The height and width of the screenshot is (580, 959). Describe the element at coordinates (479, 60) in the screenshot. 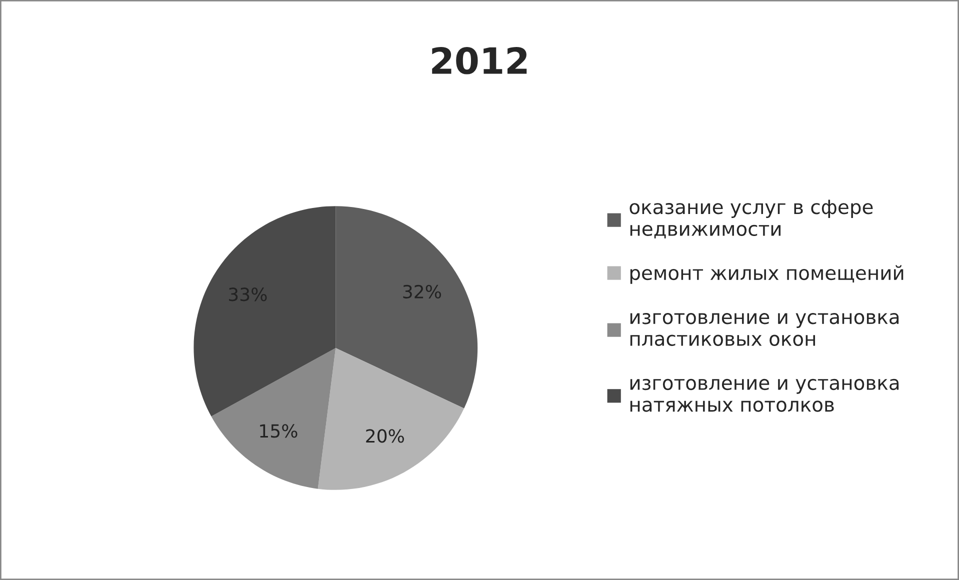

I see `chart-title: 2012` at that location.